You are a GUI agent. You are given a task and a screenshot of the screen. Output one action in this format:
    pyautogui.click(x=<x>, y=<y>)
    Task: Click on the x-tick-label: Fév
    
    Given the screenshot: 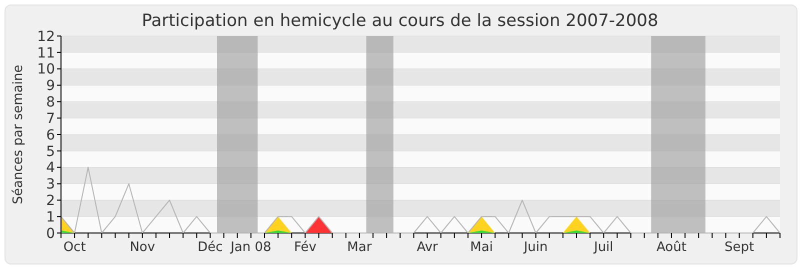 What is the action you would take?
    pyautogui.click(x=305, y=247)
    